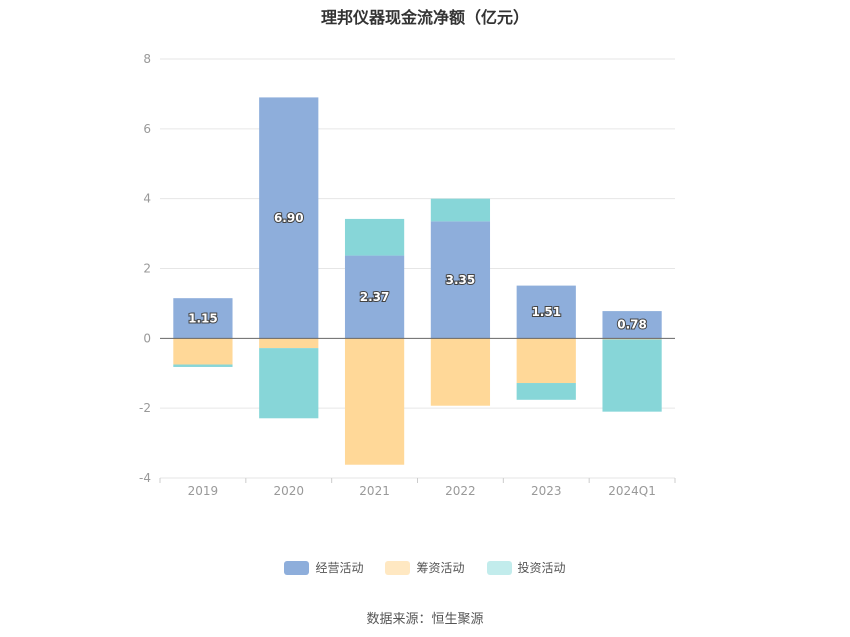 Image resolution: width=850 pixels, height=637 pixels. What do you see at coordinates (398, 567) in the screenshot?
I see `legend-swatch-financing` at bounding box center [398, 567].